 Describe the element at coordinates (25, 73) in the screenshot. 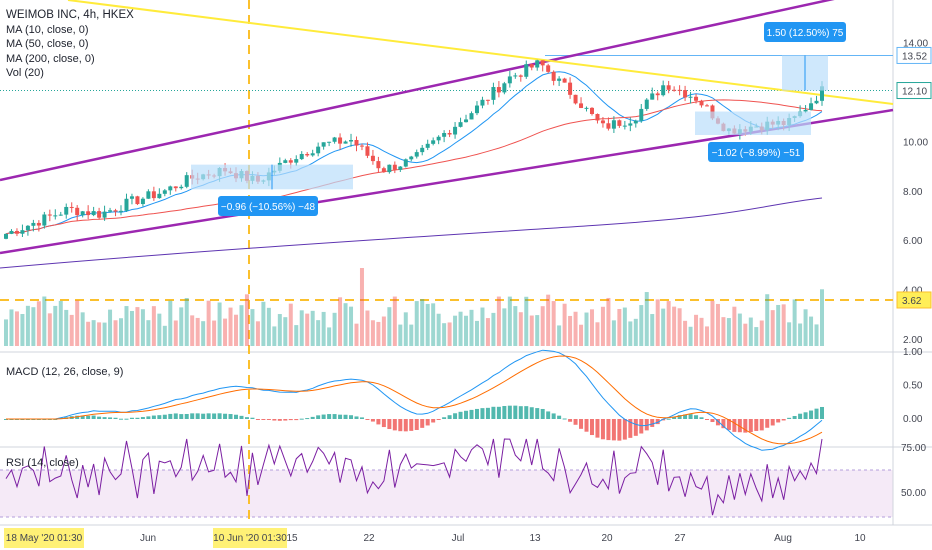

I see `legend-vol: Vol (20)` at that location.